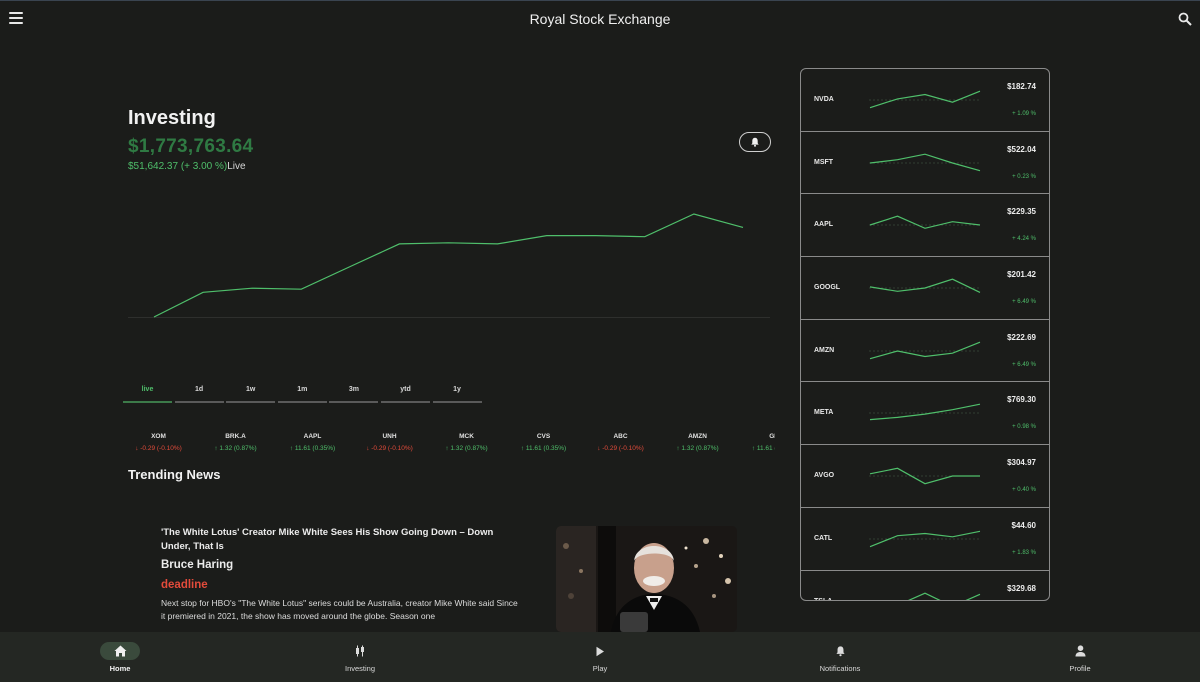  What do you see at coordinates (1021, 149) in the screenshot?
I see `watchlist-price: $522.04` at bounding box center [1021, 149].